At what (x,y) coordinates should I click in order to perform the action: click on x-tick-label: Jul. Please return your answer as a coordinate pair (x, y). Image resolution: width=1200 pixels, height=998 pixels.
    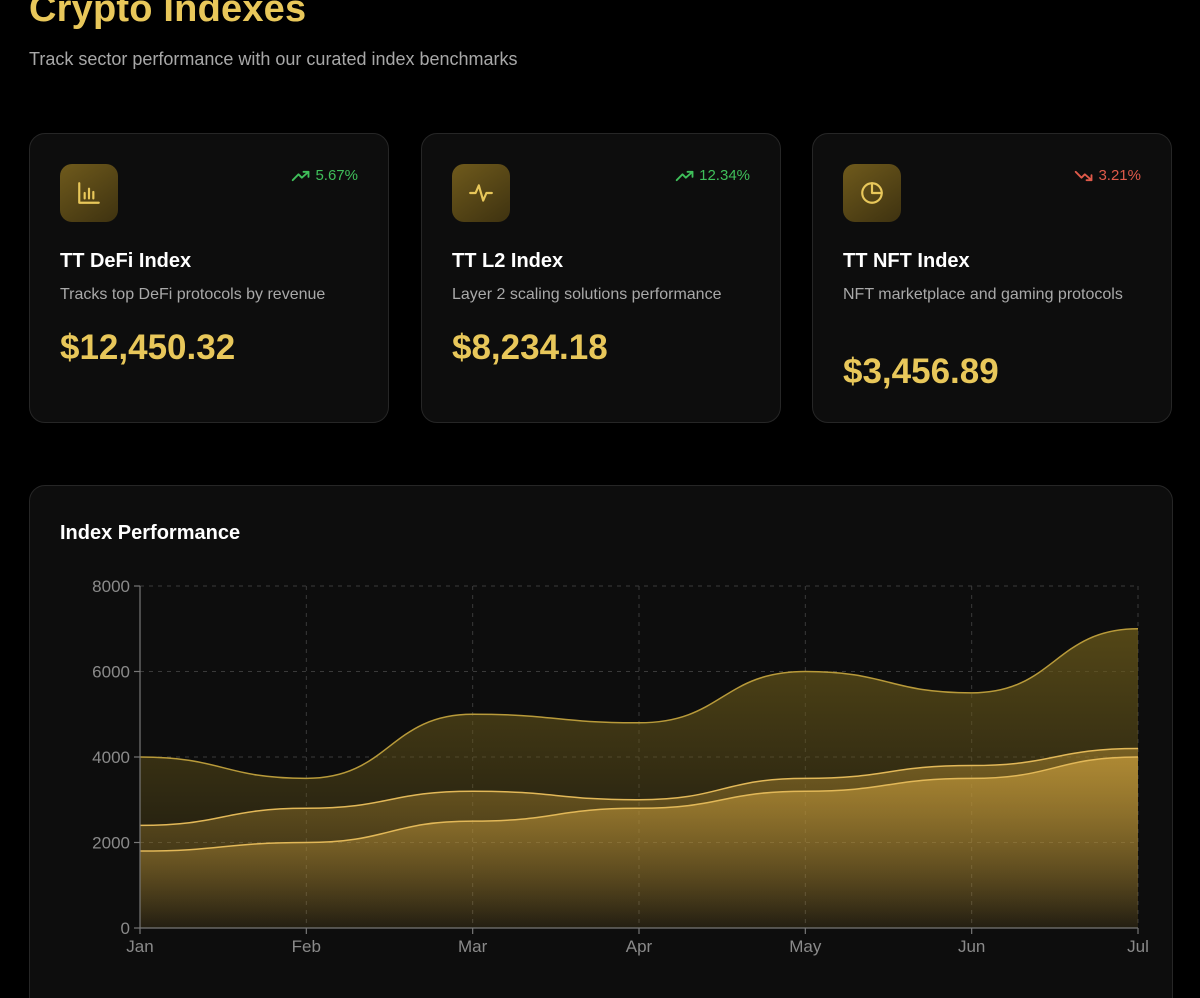
    Looking at the image, I should click on (1138, 946).